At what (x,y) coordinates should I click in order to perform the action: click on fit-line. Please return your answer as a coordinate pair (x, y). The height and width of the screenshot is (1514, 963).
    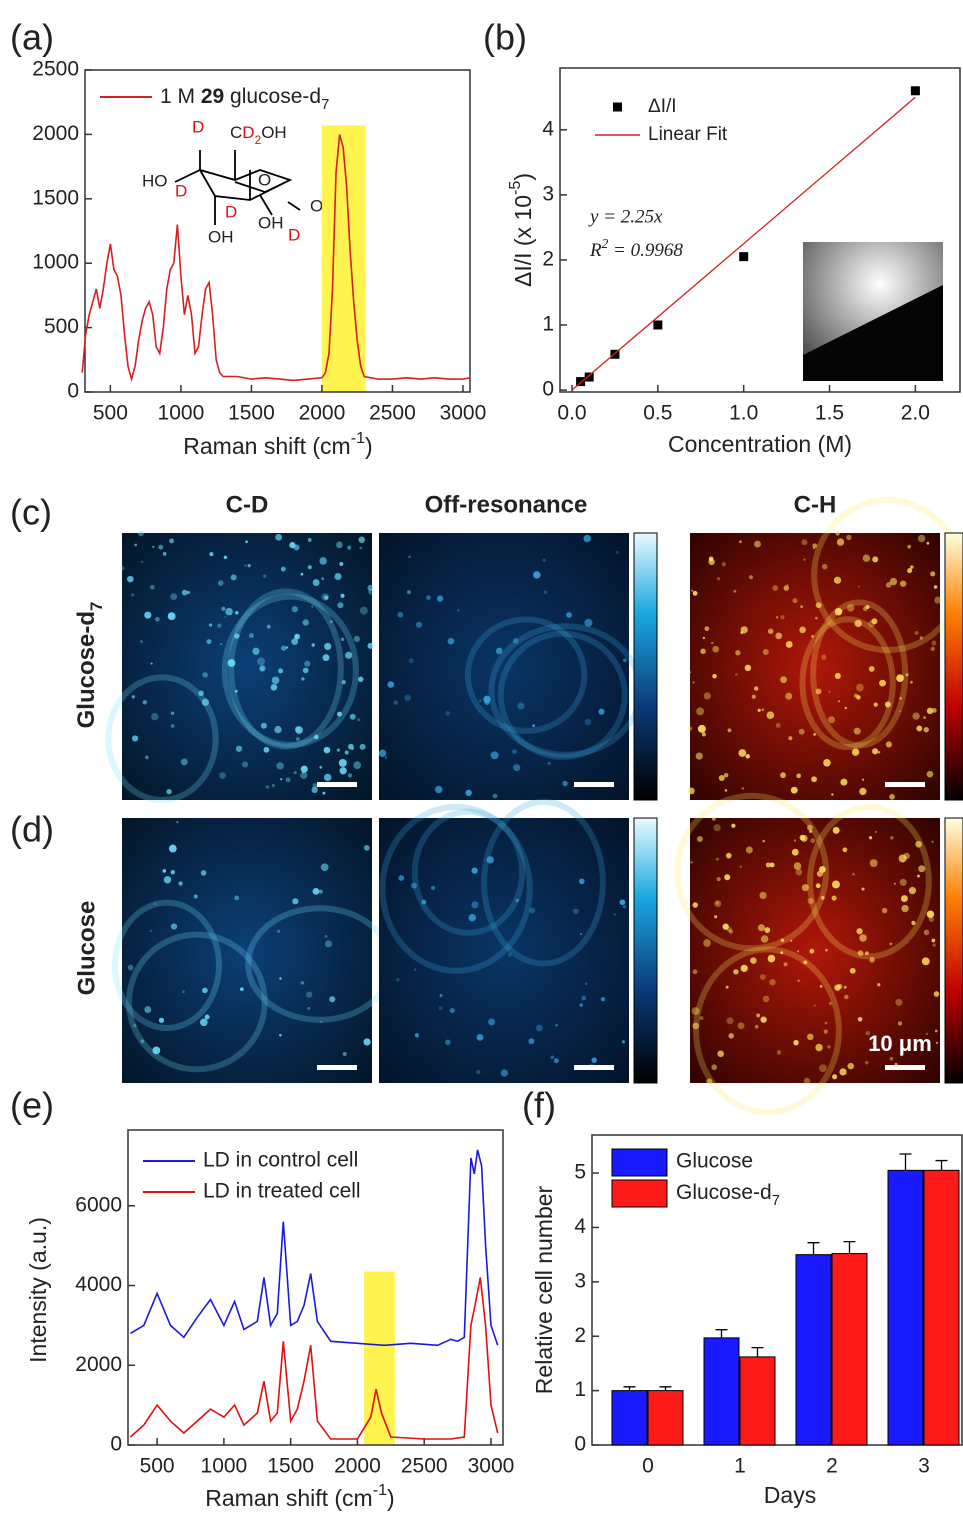
    Looking at the image, I should click on (743, 243).